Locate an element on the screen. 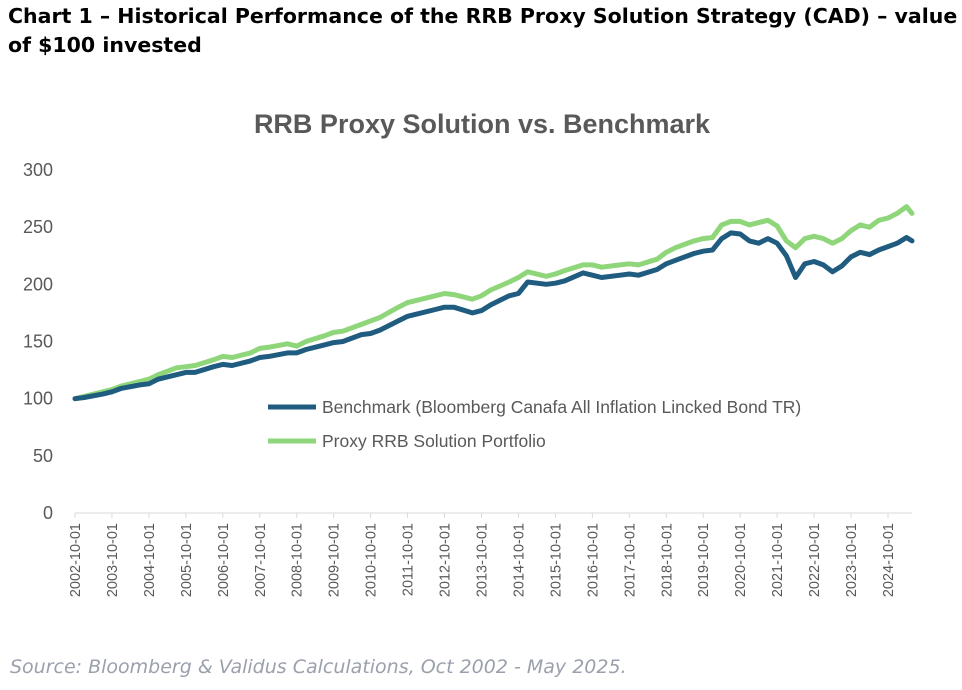 The width and height of the screenshot is (962, 690). y-tick-label: 150 is located at coordinates (38, 342).